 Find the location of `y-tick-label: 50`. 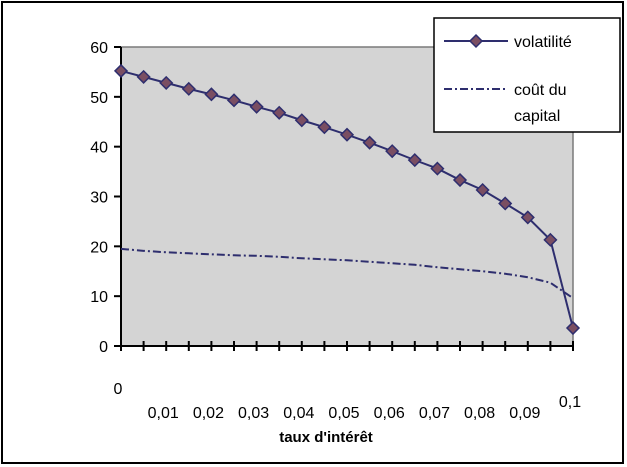

y-tick-label: 50 is located at coordinates (99, 98).